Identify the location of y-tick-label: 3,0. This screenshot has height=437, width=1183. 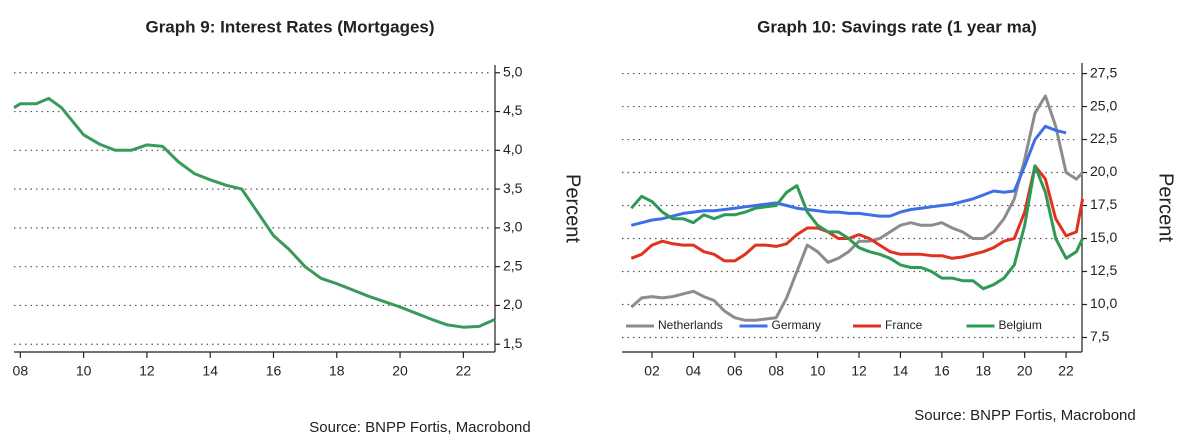
(513, 227).